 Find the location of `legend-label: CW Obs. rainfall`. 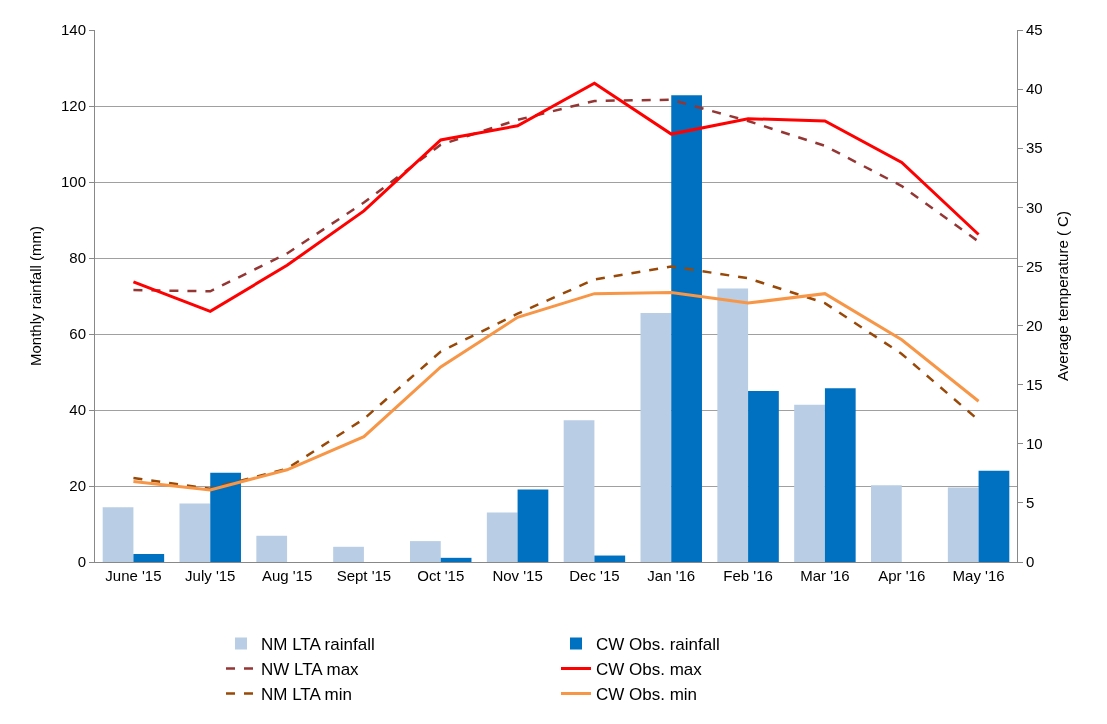

legend-label: CW Obs. rainfall is located at coordinates (658, 645).